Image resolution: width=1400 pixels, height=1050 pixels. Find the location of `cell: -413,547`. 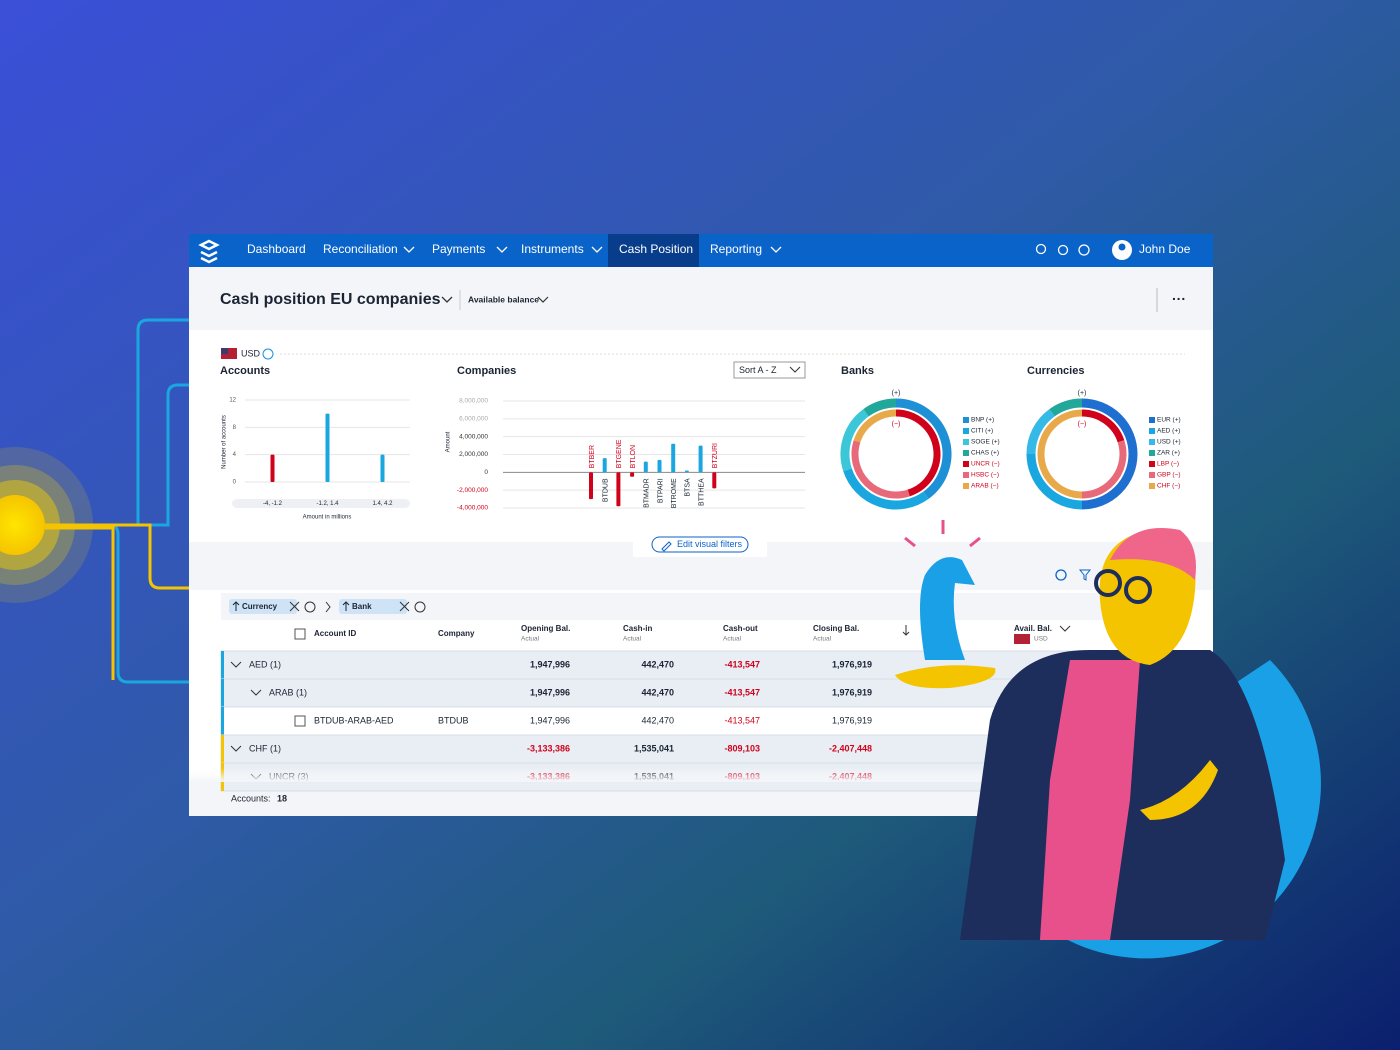

cell: -413,547 is located at coordinates (742, 720).